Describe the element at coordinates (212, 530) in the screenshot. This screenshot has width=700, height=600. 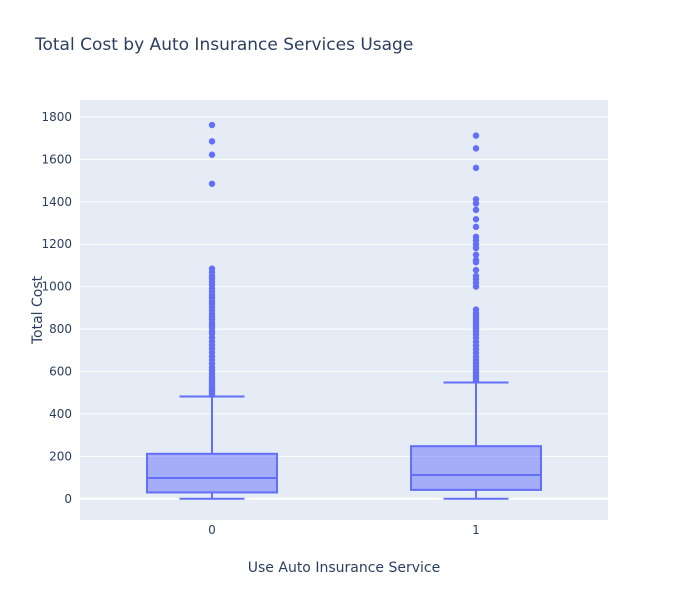
I see `x-tick-label: 0` at that location.